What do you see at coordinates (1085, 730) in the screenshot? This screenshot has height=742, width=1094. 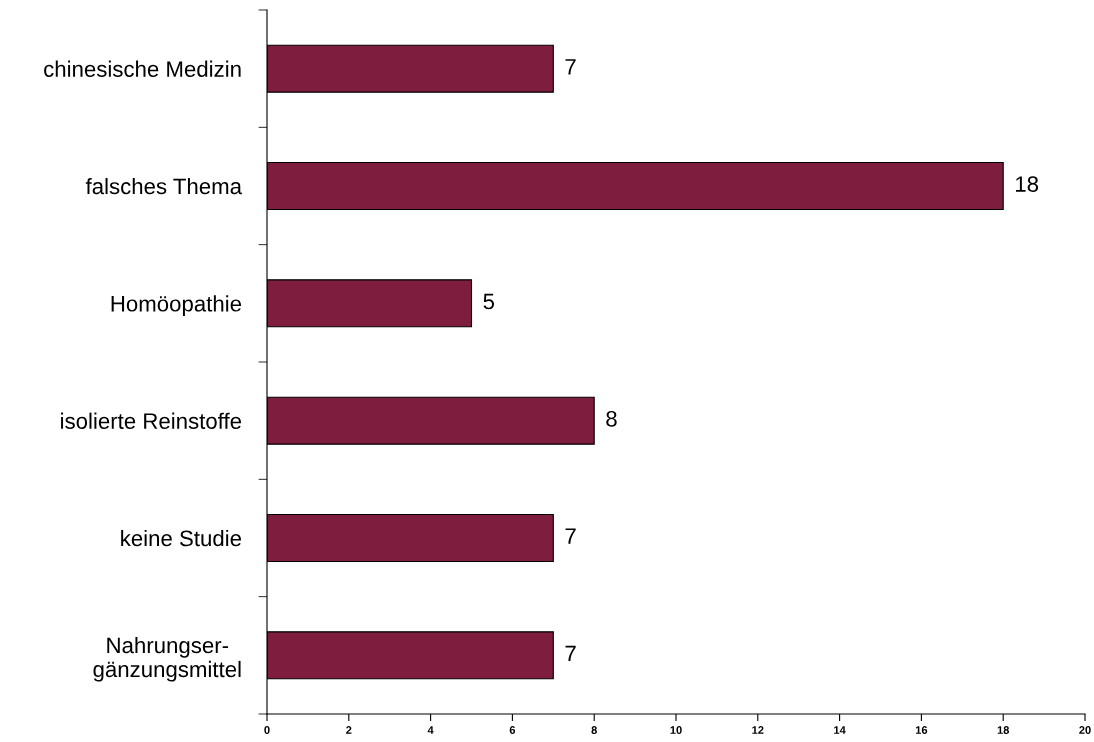 I see `x-tick-label: 20` at bounding box center [1085, 730].